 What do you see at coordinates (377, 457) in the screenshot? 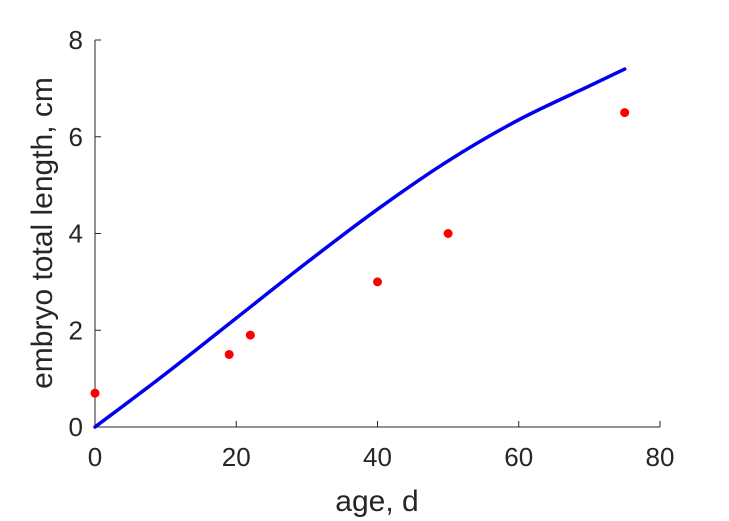
I see `x-tick-label: 40` at bounding box center [377, 457].